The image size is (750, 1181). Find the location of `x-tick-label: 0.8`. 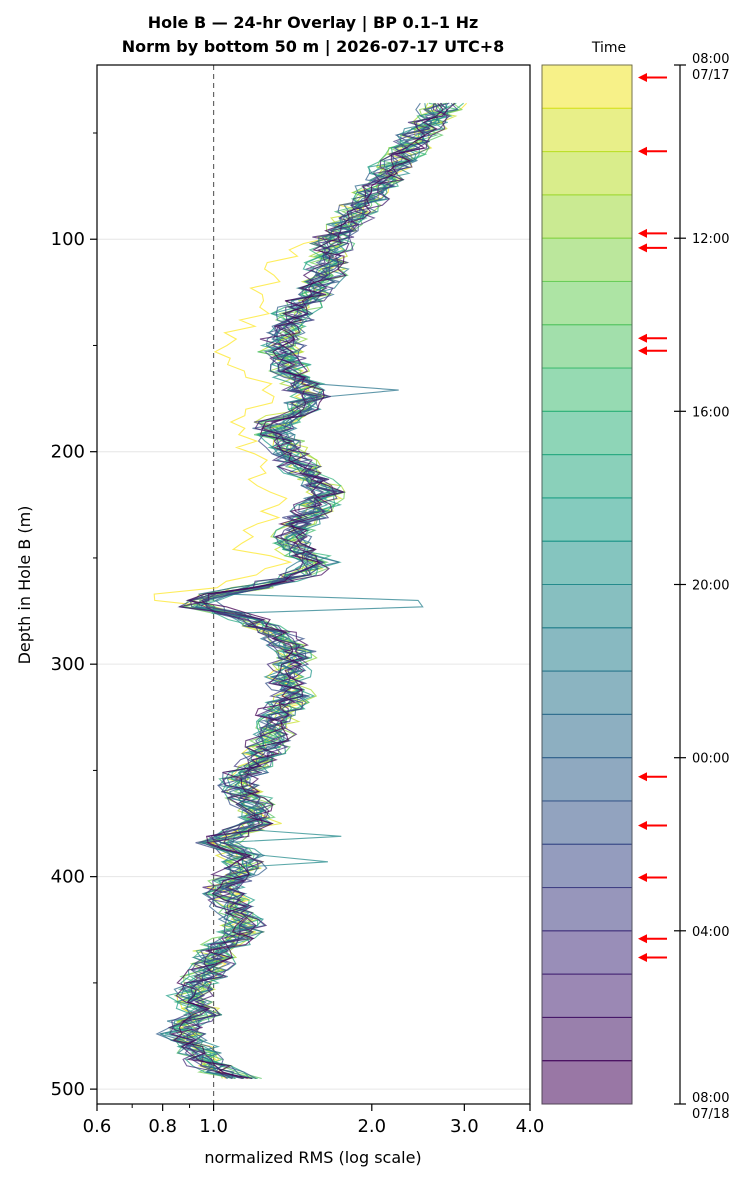

x-tick-label: 0.8 is located at coordinates (162, 1126).